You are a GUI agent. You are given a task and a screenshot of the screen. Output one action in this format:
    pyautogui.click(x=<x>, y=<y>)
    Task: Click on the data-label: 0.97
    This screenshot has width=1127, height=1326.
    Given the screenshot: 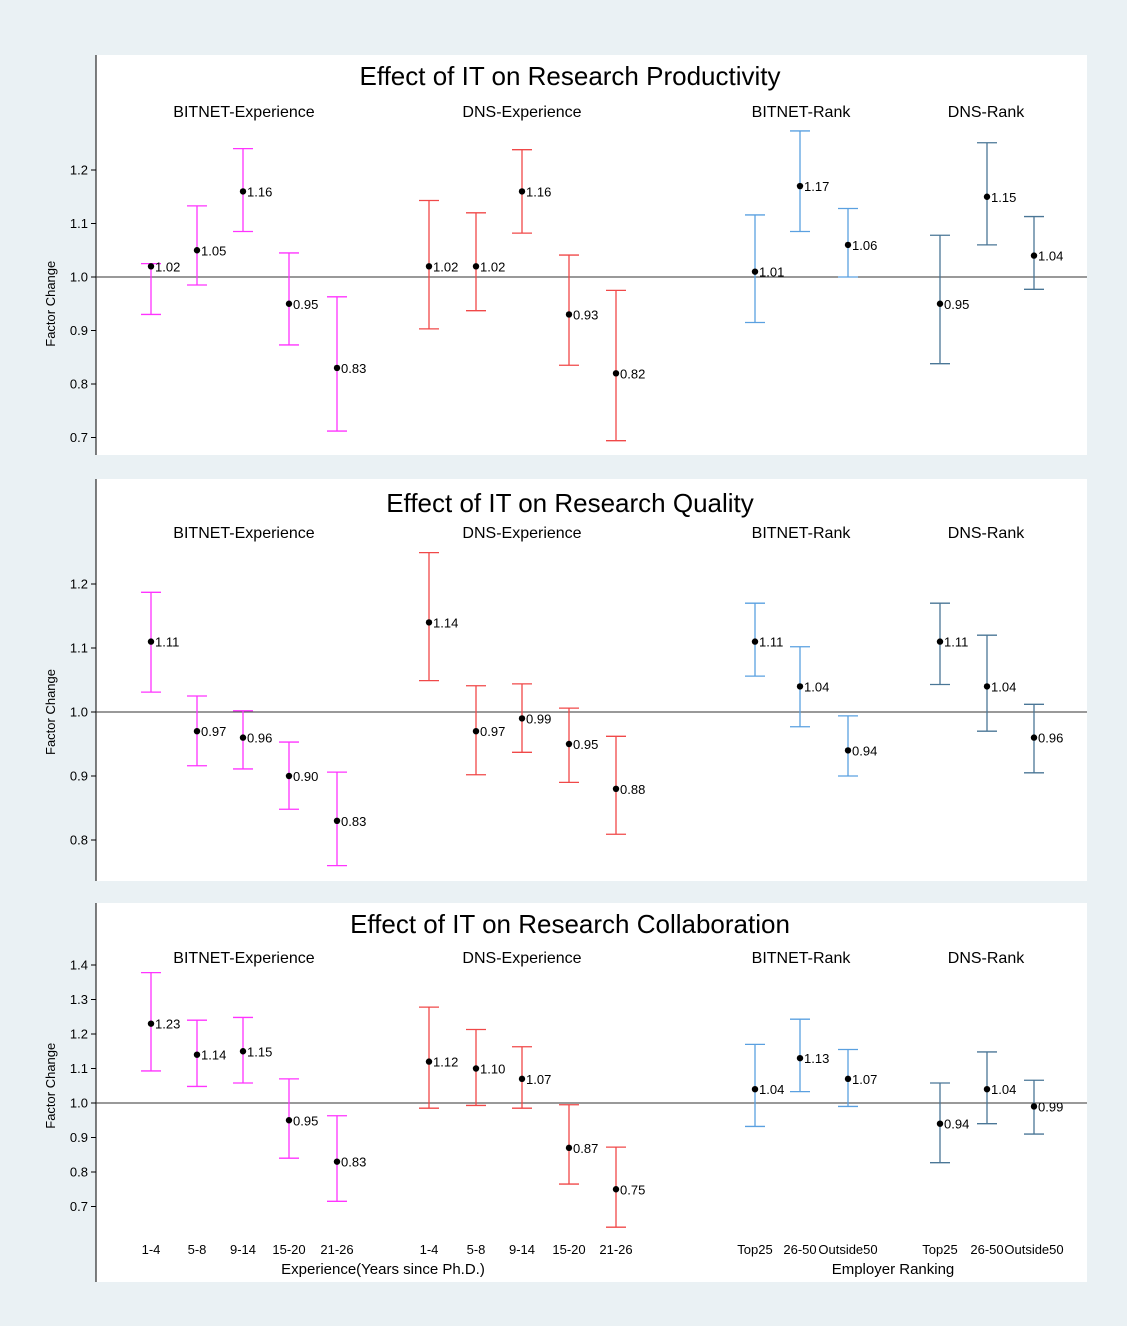 What is the action you would take?
    pyautogui.click(x=213, y=731)
    